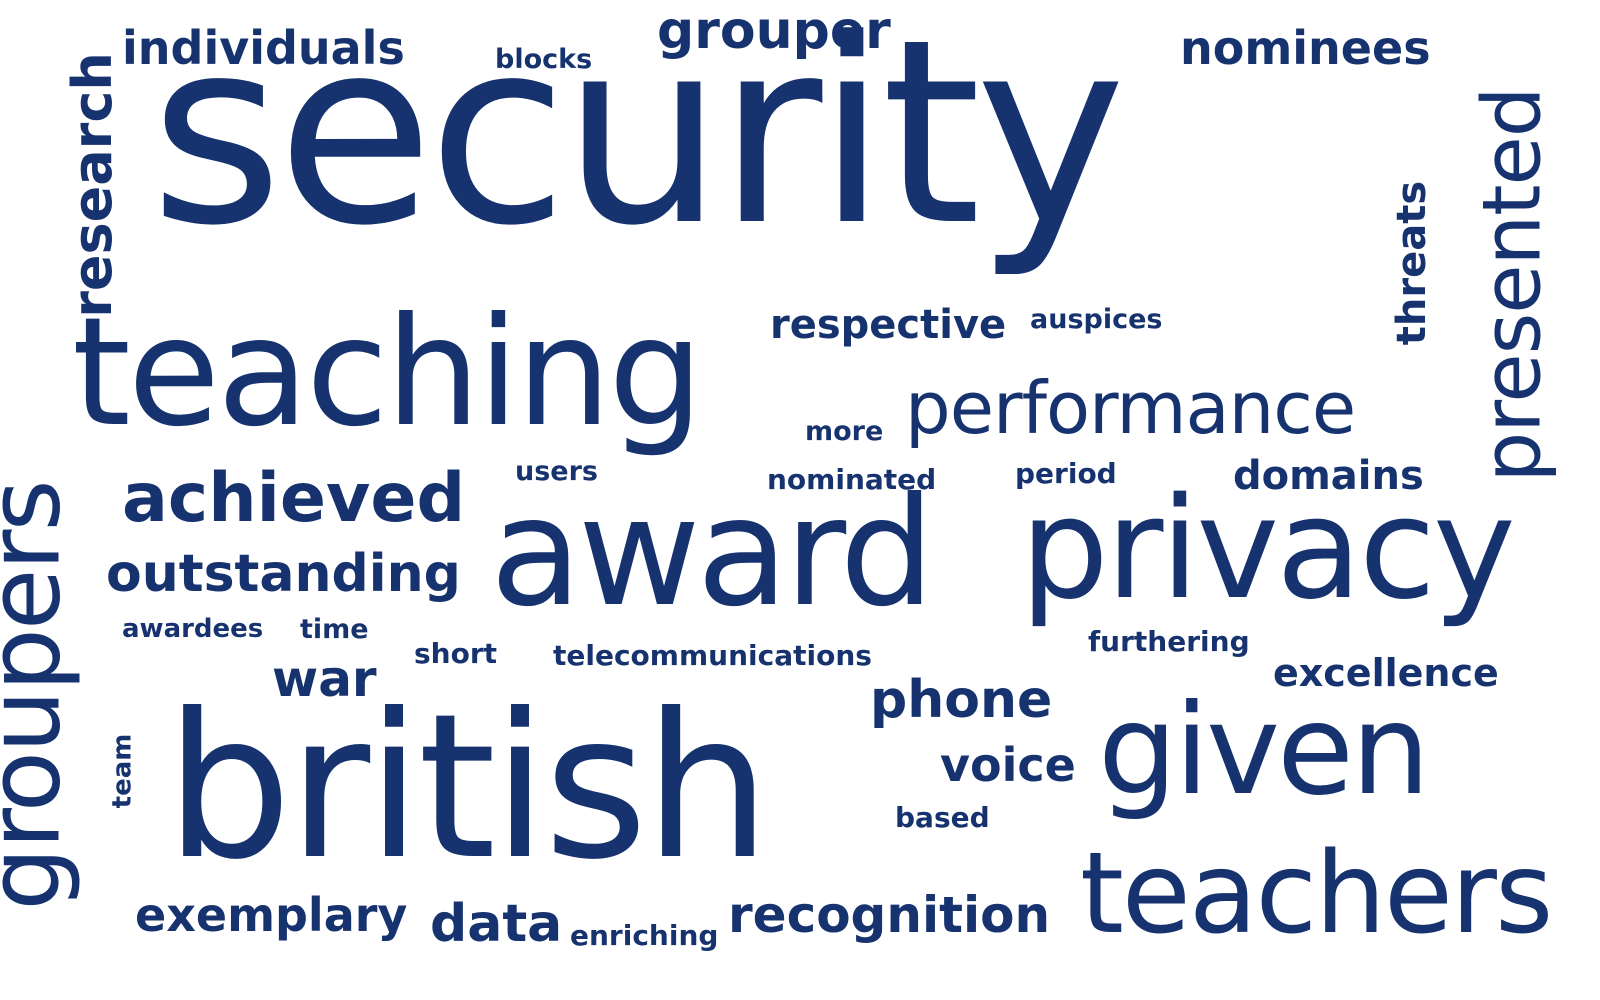 This screenshot has width=1600, height=1000. What do you see at coordinates (324, 679) in the screenshot?
I see `word-war: war` at bounding box center [324, 679].